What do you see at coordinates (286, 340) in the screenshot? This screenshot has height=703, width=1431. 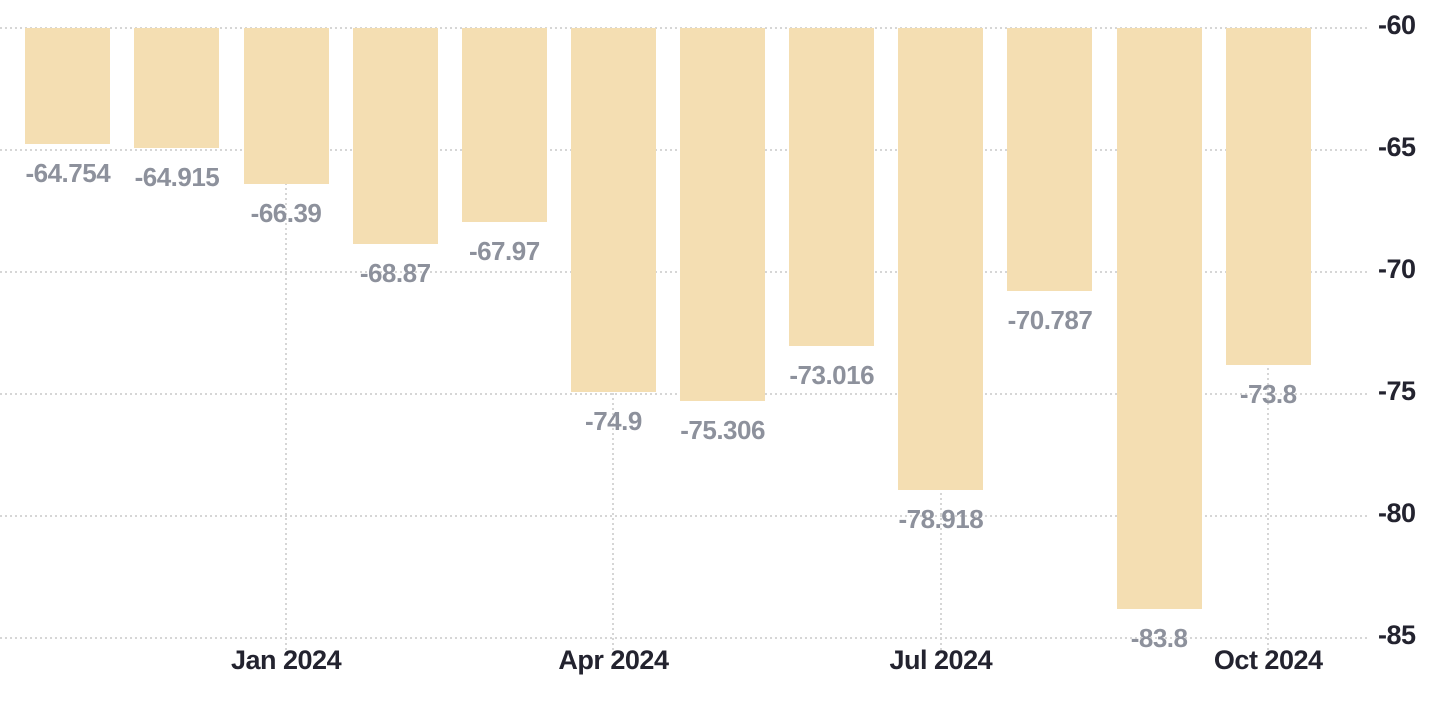 I see `vertical-gridline` at bounding box center [286, 340].